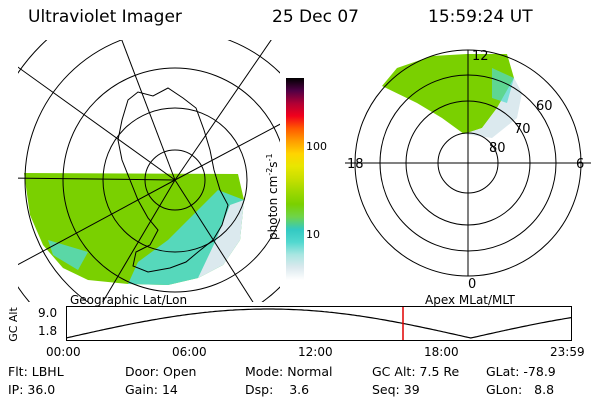 The width and height of the screenshot is (600, 400). What do you see at coordinates (396, 389) in the screenshot?
I see `seq-info: Seq: 39` at bounding box center [396, 389].